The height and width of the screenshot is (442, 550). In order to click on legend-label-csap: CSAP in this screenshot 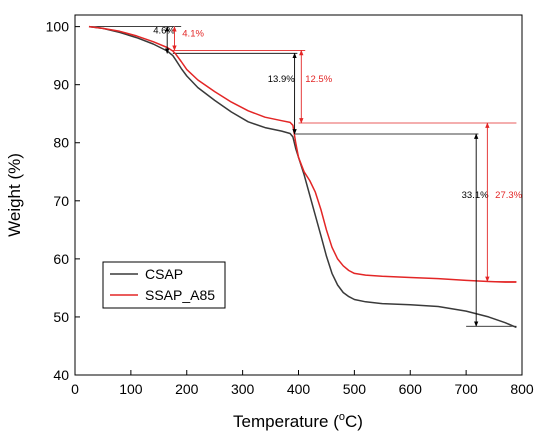, I will do `click(164, 274)`.